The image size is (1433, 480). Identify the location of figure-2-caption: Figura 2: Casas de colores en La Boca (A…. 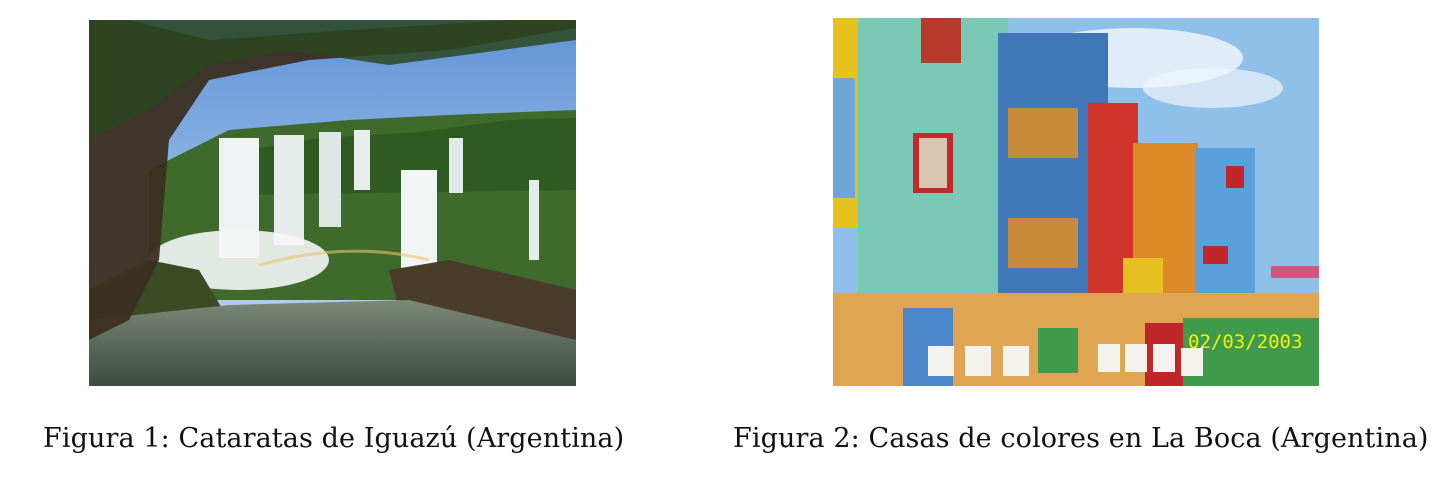
(1081, 438).